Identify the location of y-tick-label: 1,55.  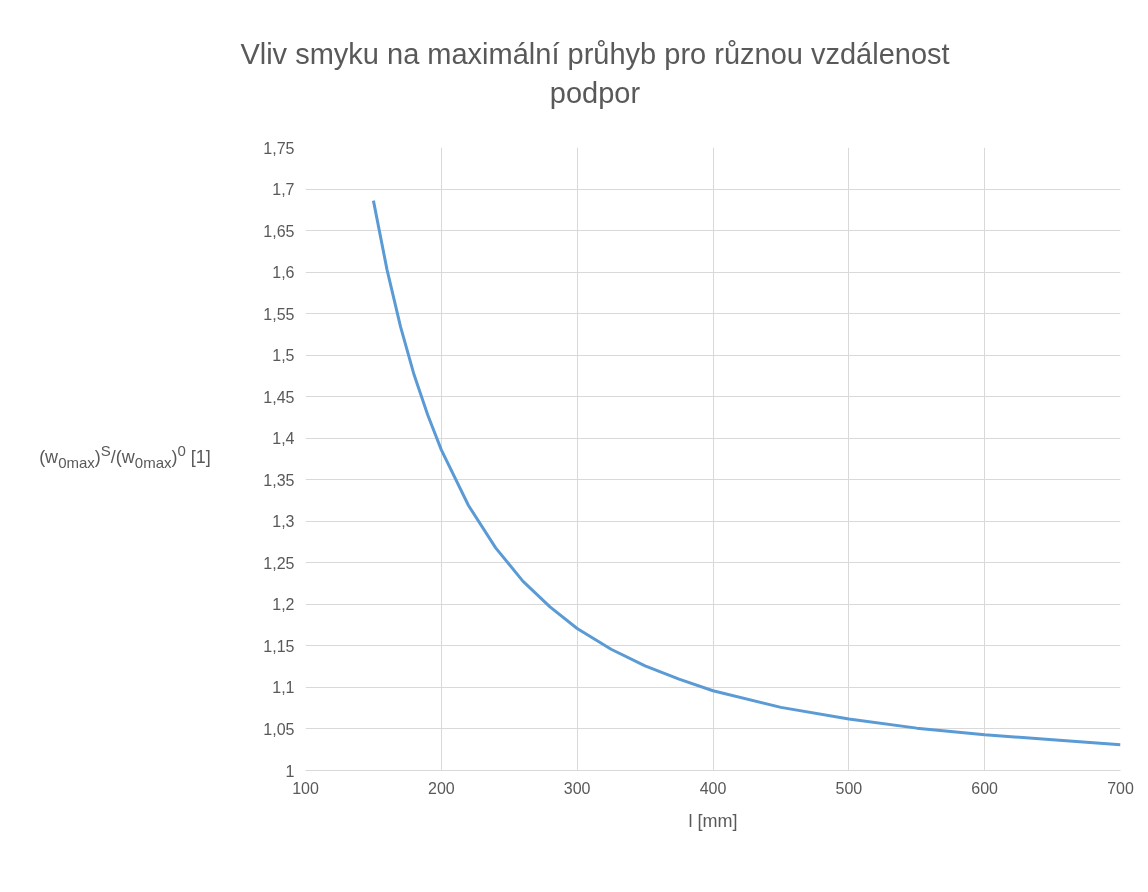
(279, 314).